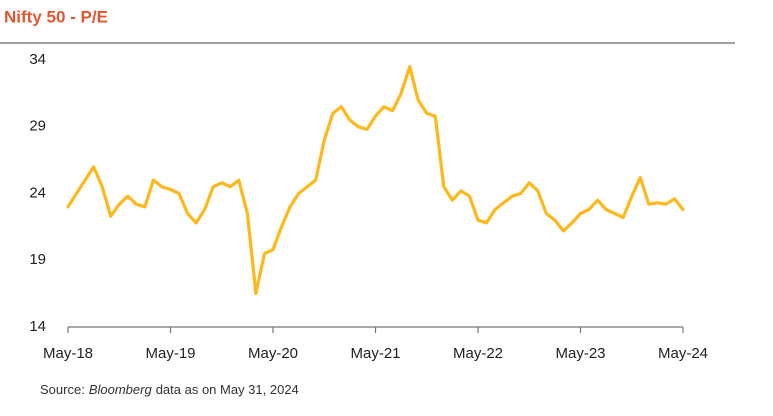 Image resolution: width=773 pixels, height=416 pixels. Describe the element at coordinates (56, 16) in the screenshot. I see `chart-title: Nifty 50 - P/E` at that location.